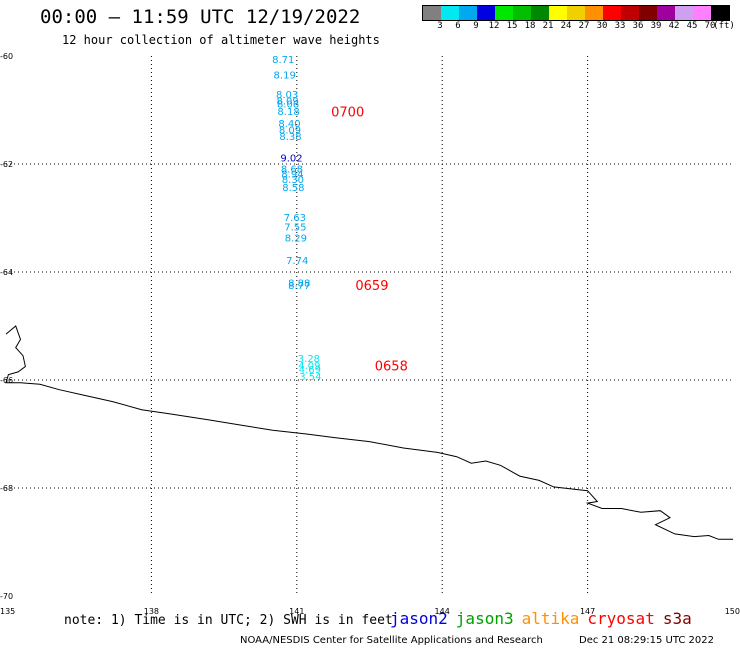  I want to click on legend-tick-label: 39, so click(656, 26).